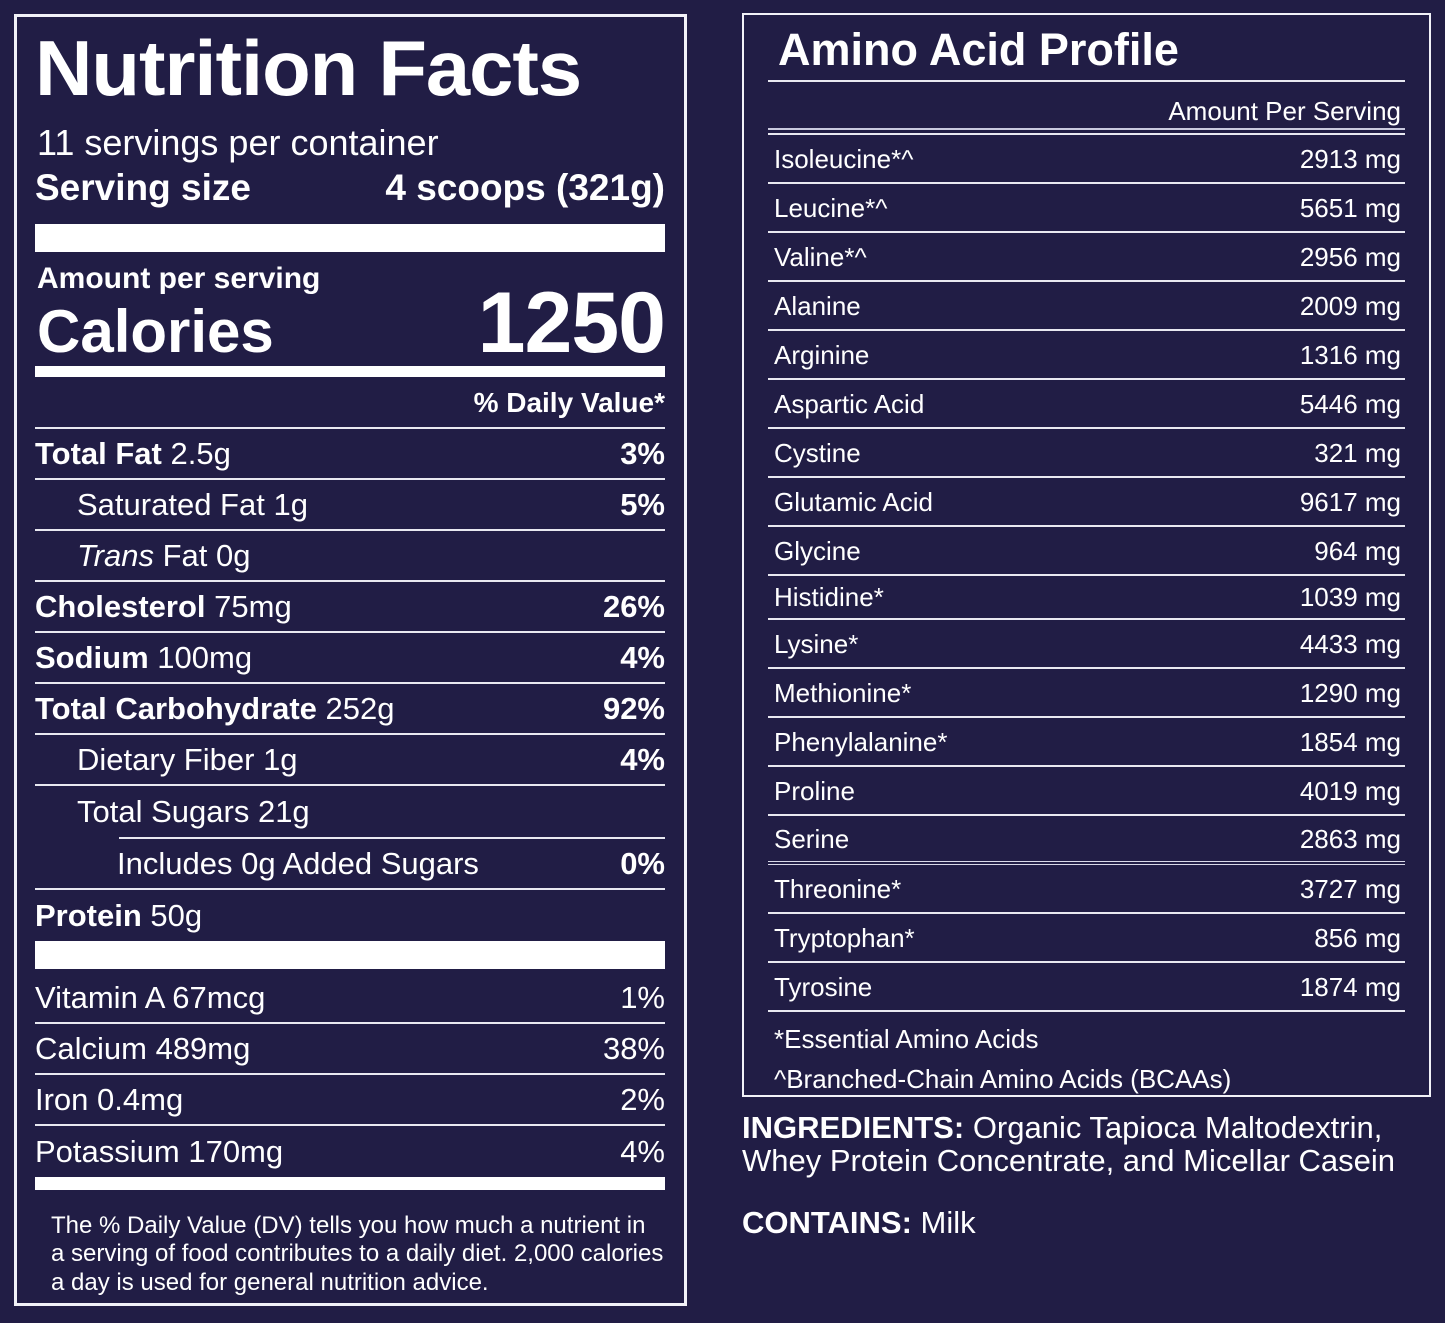  Describe the element at coordinates (350, 607) in the screenshot. I see `nutrient-row-cholesterol: Cholesterol 75mg 26%` at that location.